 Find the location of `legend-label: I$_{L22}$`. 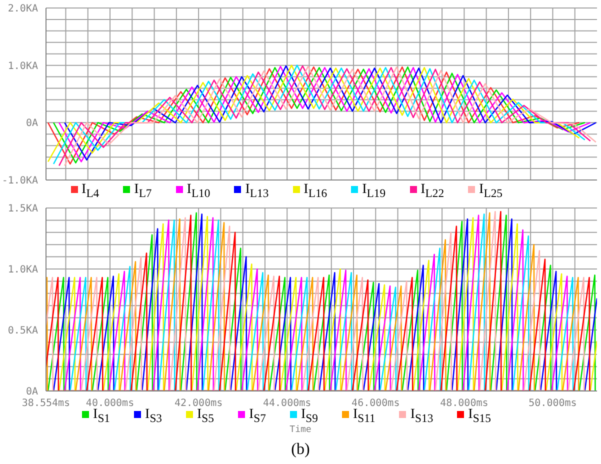

legend-label: I$_{L22}$ is located at coordinates (432, 191).